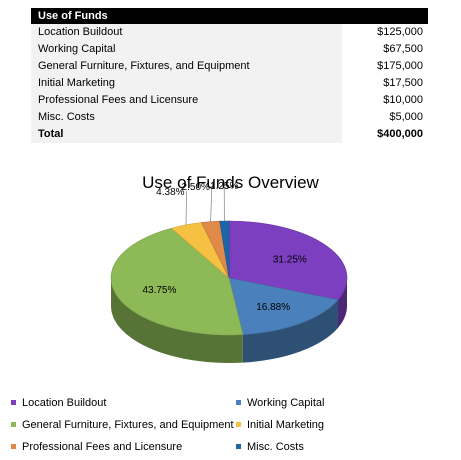 This screenshot has height=460, width=461. I want to click on legend-label: Misc. Costs, so click(275, 447).